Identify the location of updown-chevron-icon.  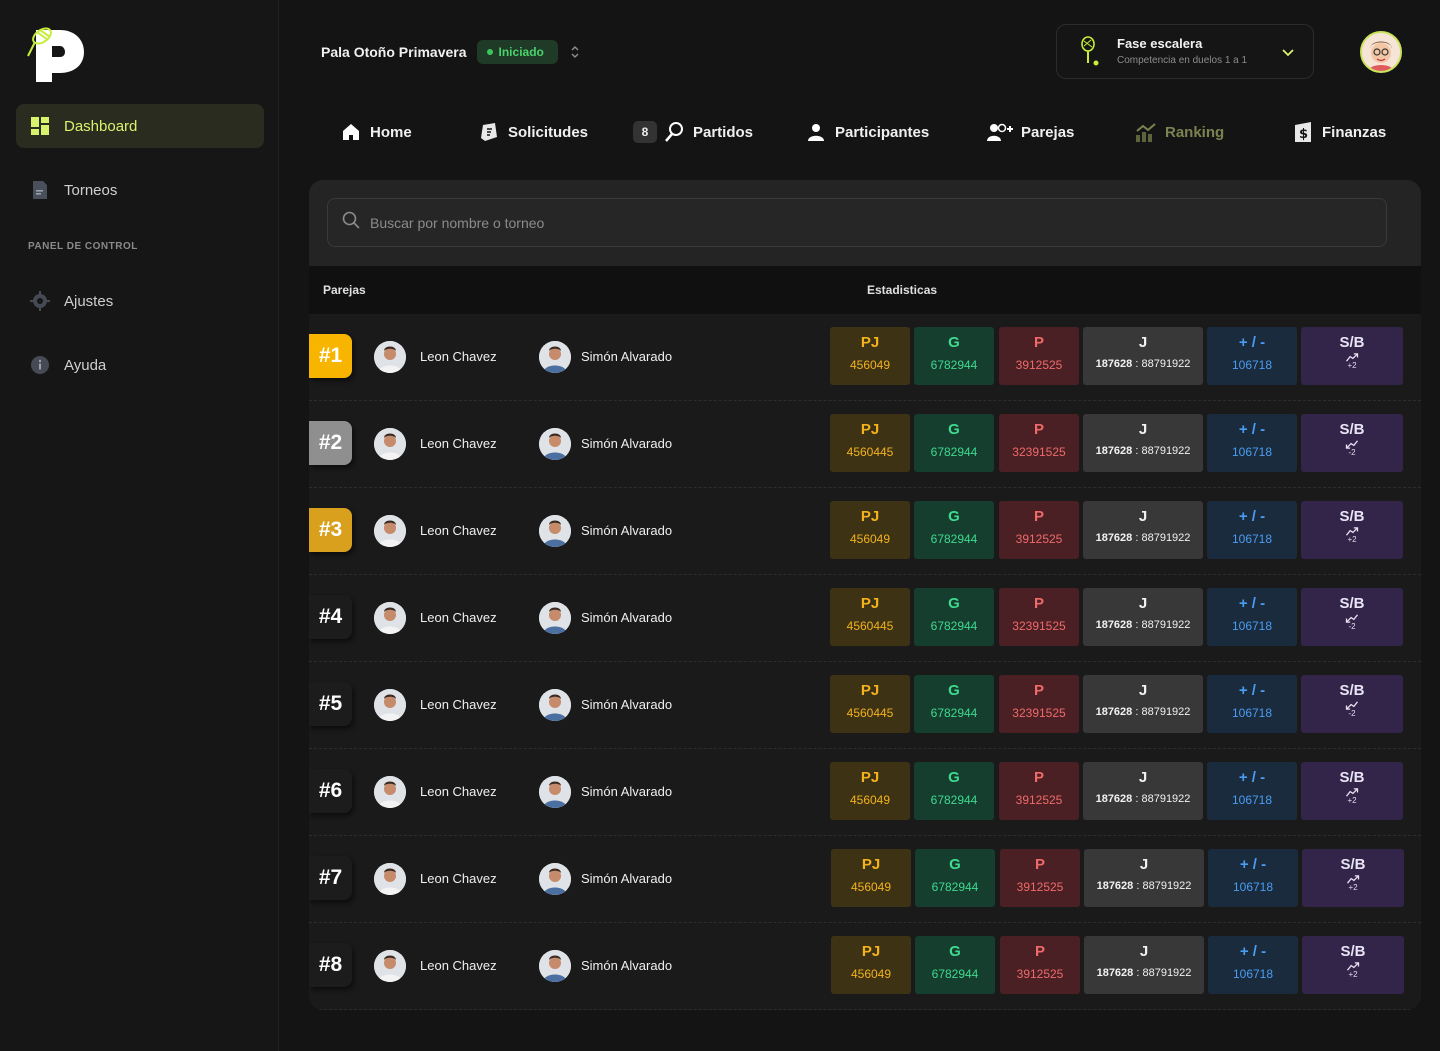
(575, 52).